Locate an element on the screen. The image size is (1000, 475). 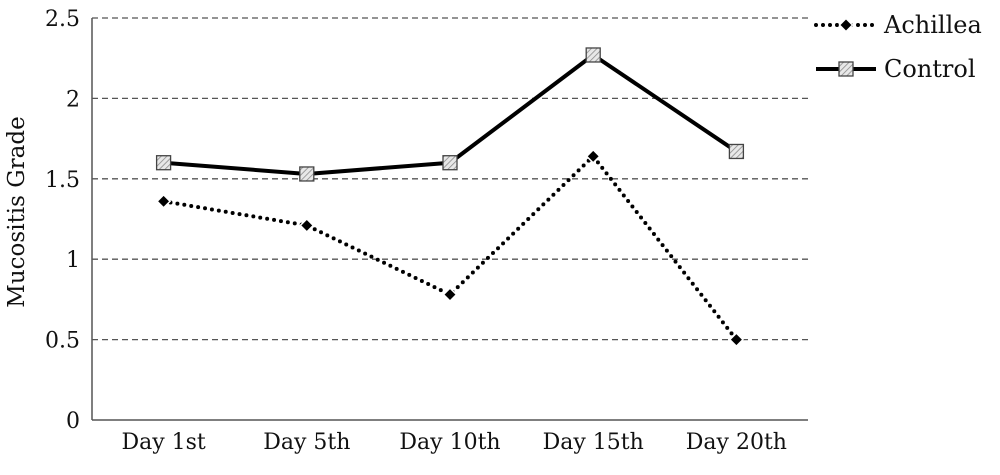
legend-label-achillea: Achillea is located at coordinates (932, 25).